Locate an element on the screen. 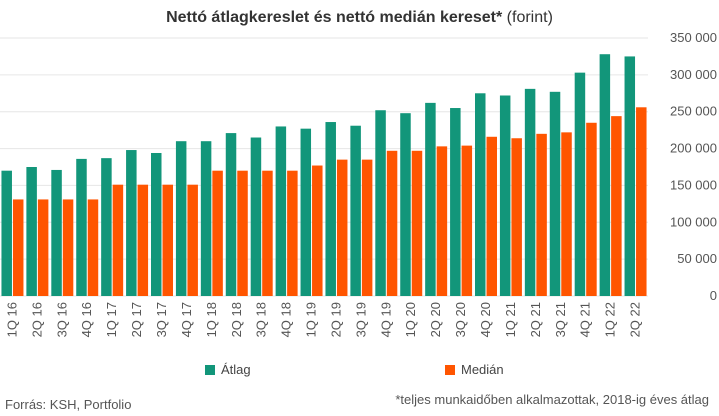 This screenshot has width=719, height=416. x-tick-label: 4Q 19 is located at coordinates (385, 319).